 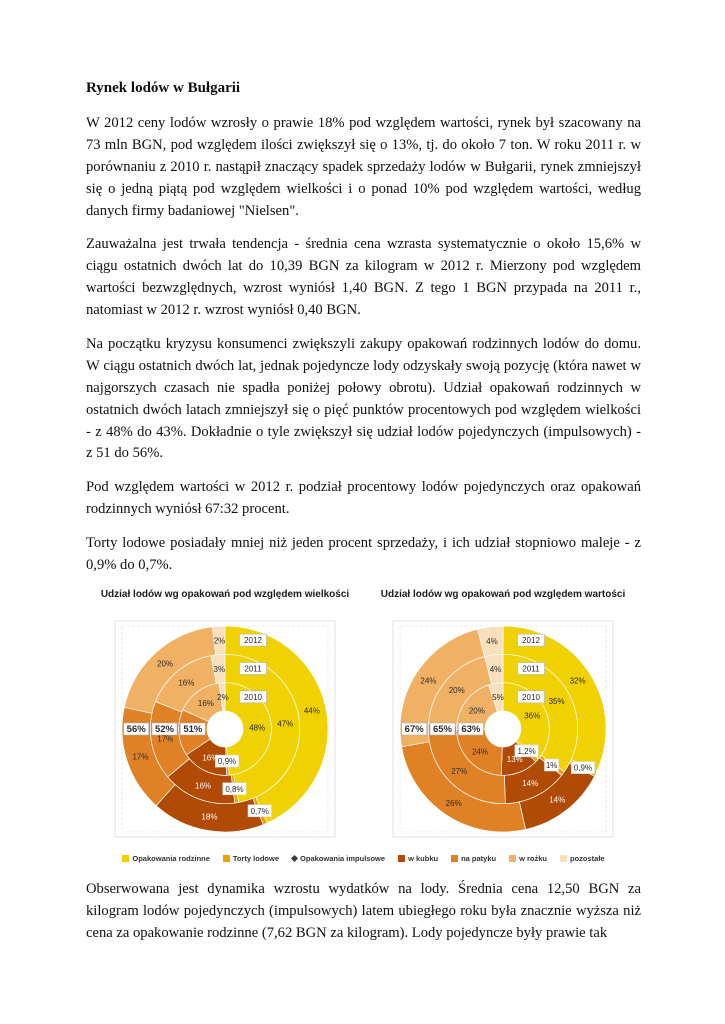 I want to click on legend-label: Opakowania impulsowe, so click(x=343, y=858).